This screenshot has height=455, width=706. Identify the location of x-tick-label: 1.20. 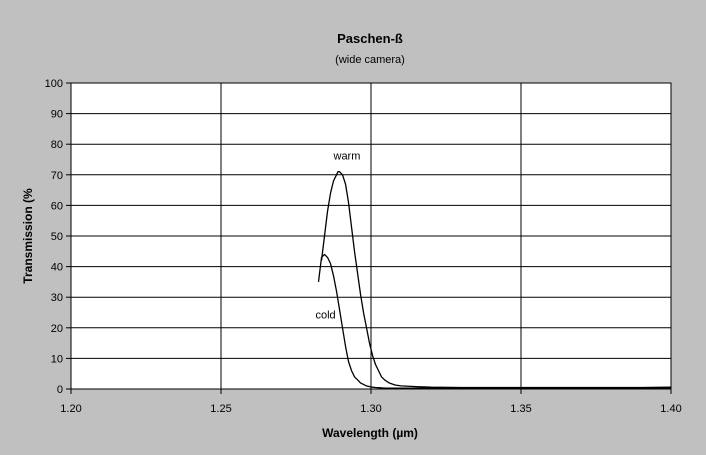
(70, 409).